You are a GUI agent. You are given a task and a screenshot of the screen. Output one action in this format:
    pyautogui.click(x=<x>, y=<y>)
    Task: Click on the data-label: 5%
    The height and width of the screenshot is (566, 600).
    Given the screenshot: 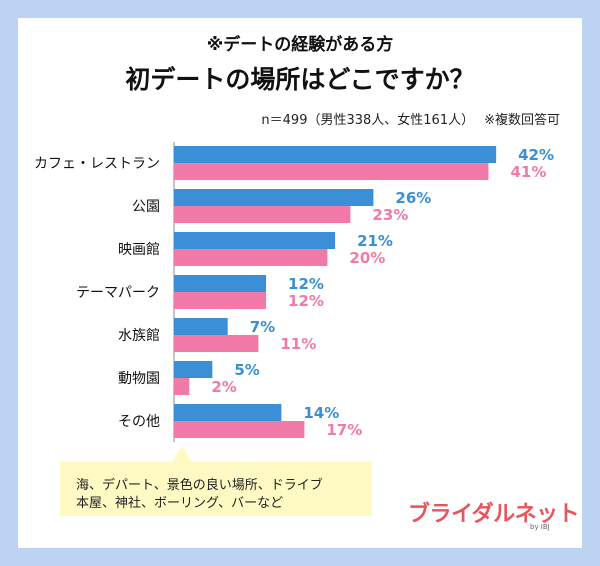 What is the action you would take?
    pyautogui.click(x=246, y=370)
    